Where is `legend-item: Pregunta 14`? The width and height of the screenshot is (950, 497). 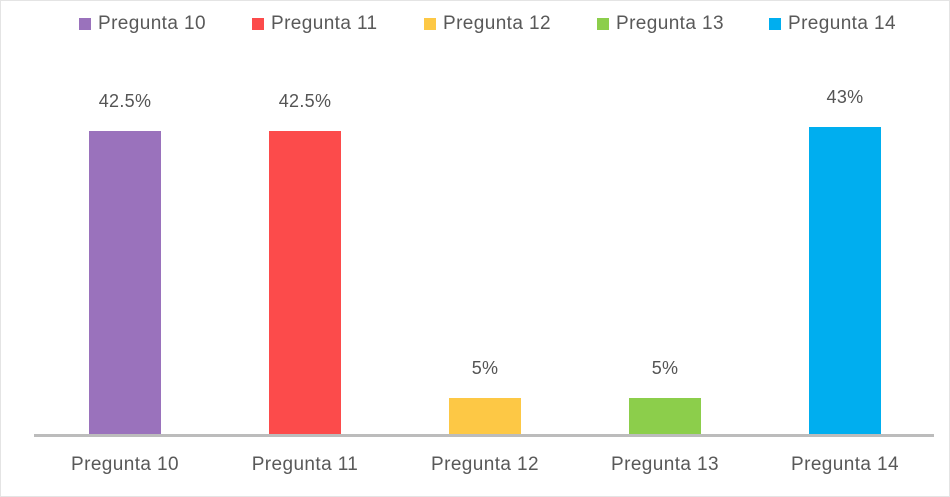
legend-item: Pregunta 14 is located at coordinates (832, 24).